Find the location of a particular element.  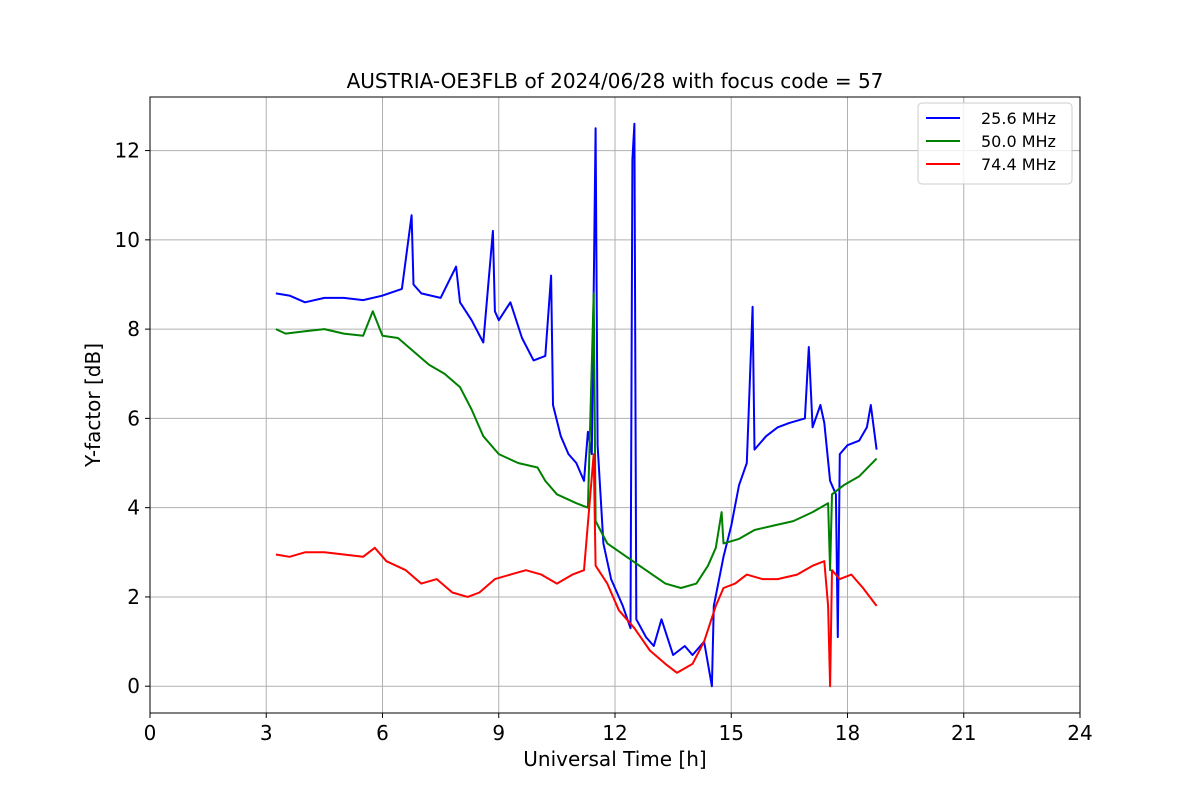

x-tick-label: 3 is located at coordinates (266, 733).